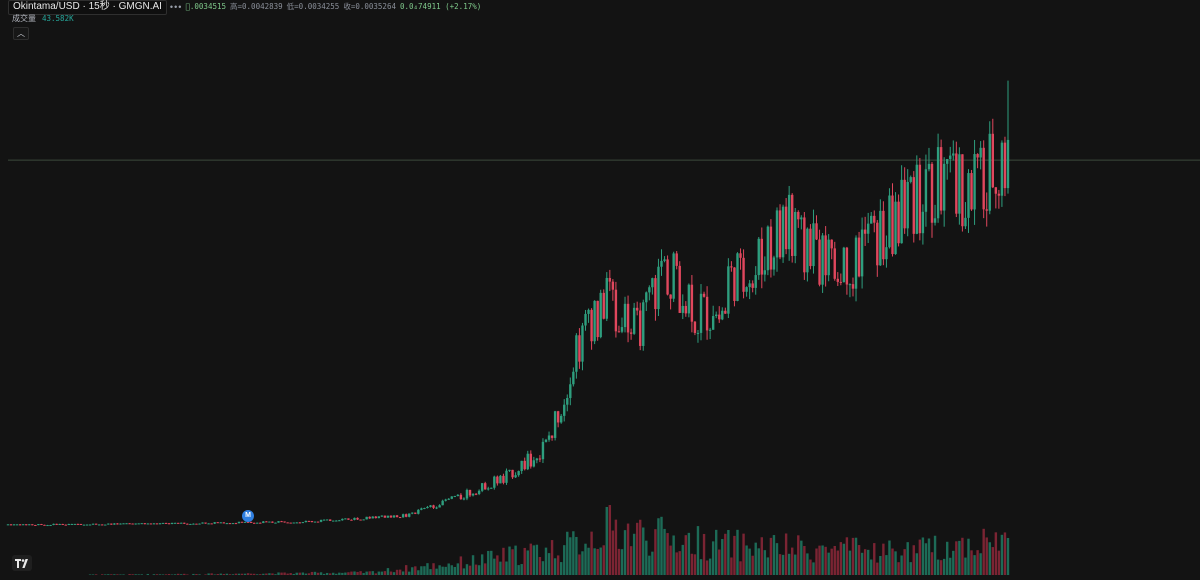 The width and height of the screenshot is (1200, 580). I want to click on chevron-up-icon: ︿, so click(21, 33).